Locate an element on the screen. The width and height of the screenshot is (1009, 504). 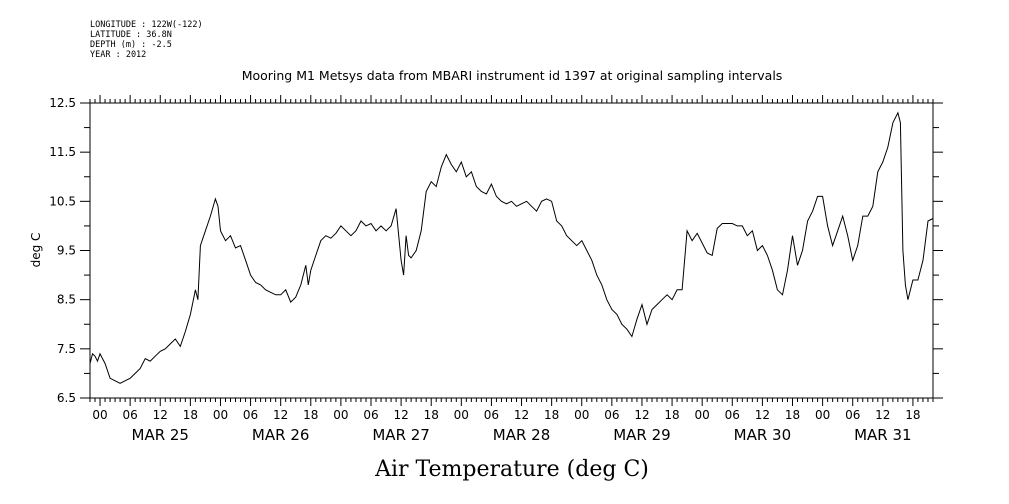
y-tick-label: 6.5 is located at coordinates (66, 398).